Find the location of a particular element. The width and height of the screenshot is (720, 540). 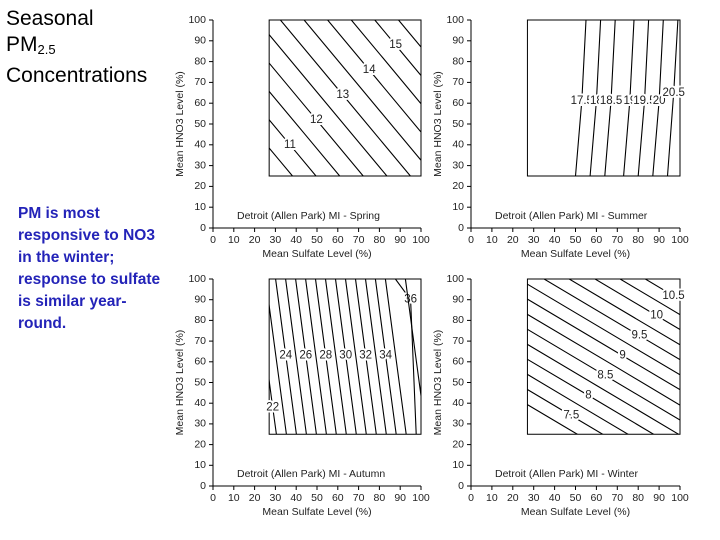

contour-label: 26 is located at coordinates (305, 356).